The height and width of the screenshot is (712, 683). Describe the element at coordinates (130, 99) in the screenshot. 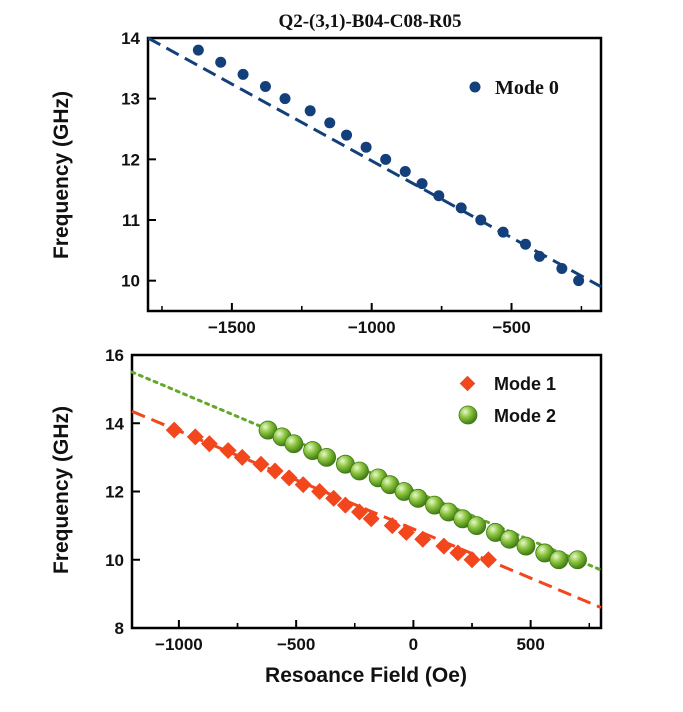

I see `y-tick-label: 13` at that location.